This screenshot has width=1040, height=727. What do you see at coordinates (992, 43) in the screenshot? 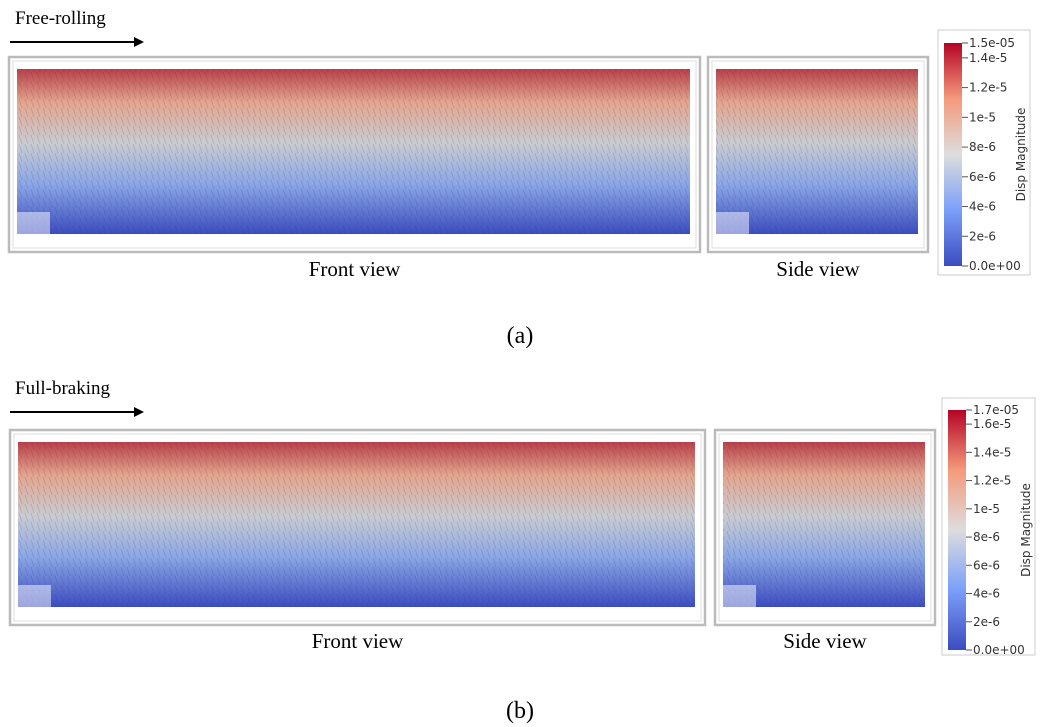
I see `colorbar-tick-label: 1.5e-05` at bounding box center [992, 43].